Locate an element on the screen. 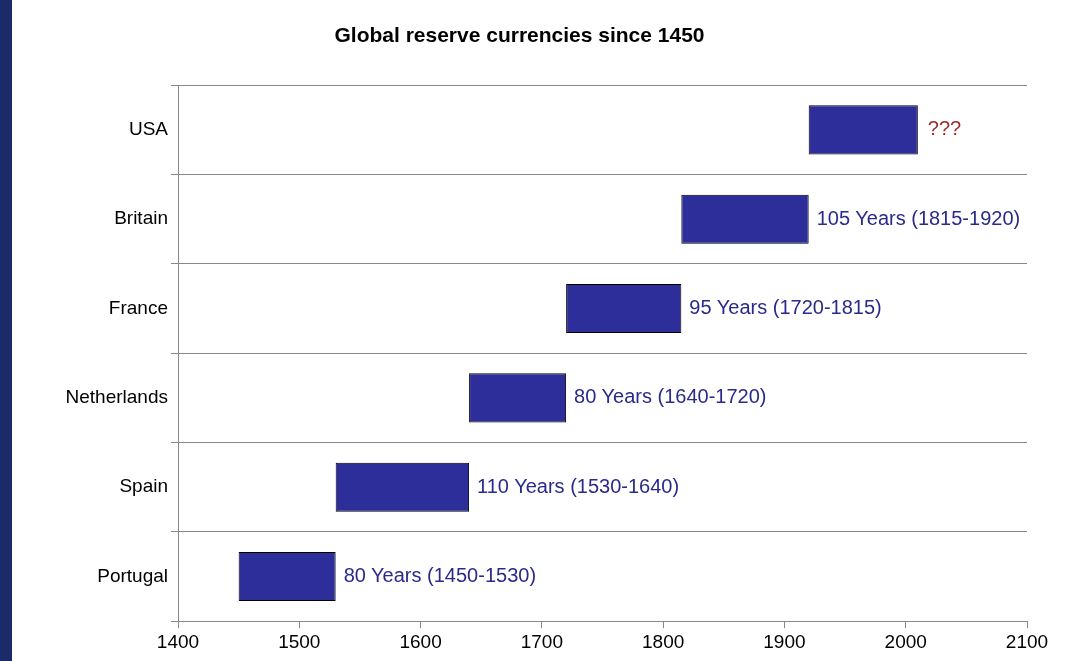  data-label: 80 Years (1640-1720) is located at coordinates (670, 396).